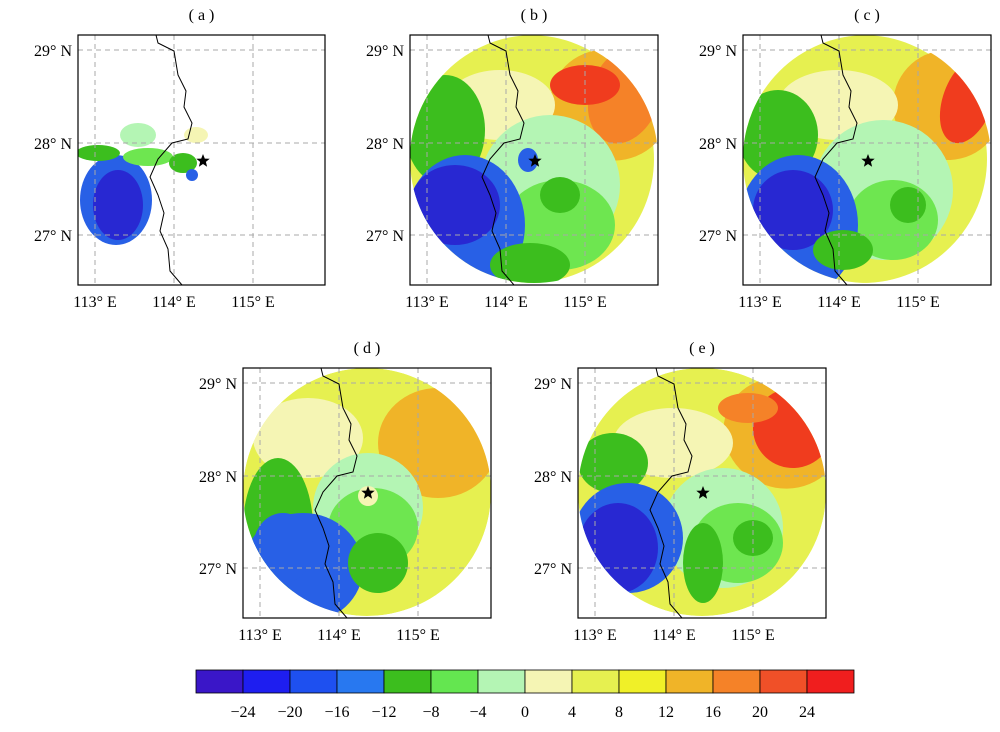  I want to click on panel-b: ( b ) 29° N 28° N 27° N 113° E 114° E 115° E, so click(512, 159).